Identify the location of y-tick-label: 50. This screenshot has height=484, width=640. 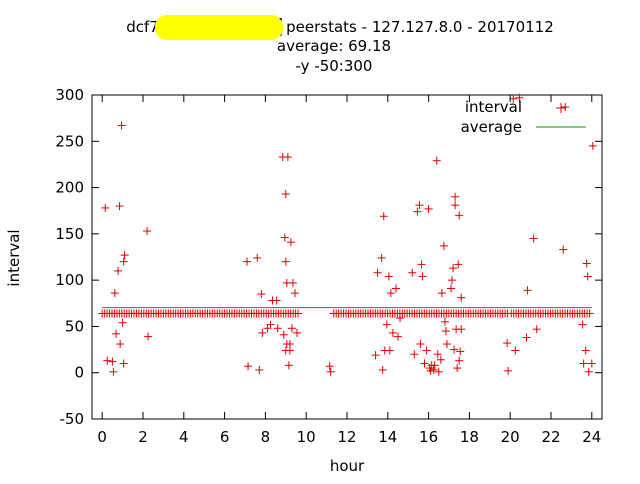
(74, 326).